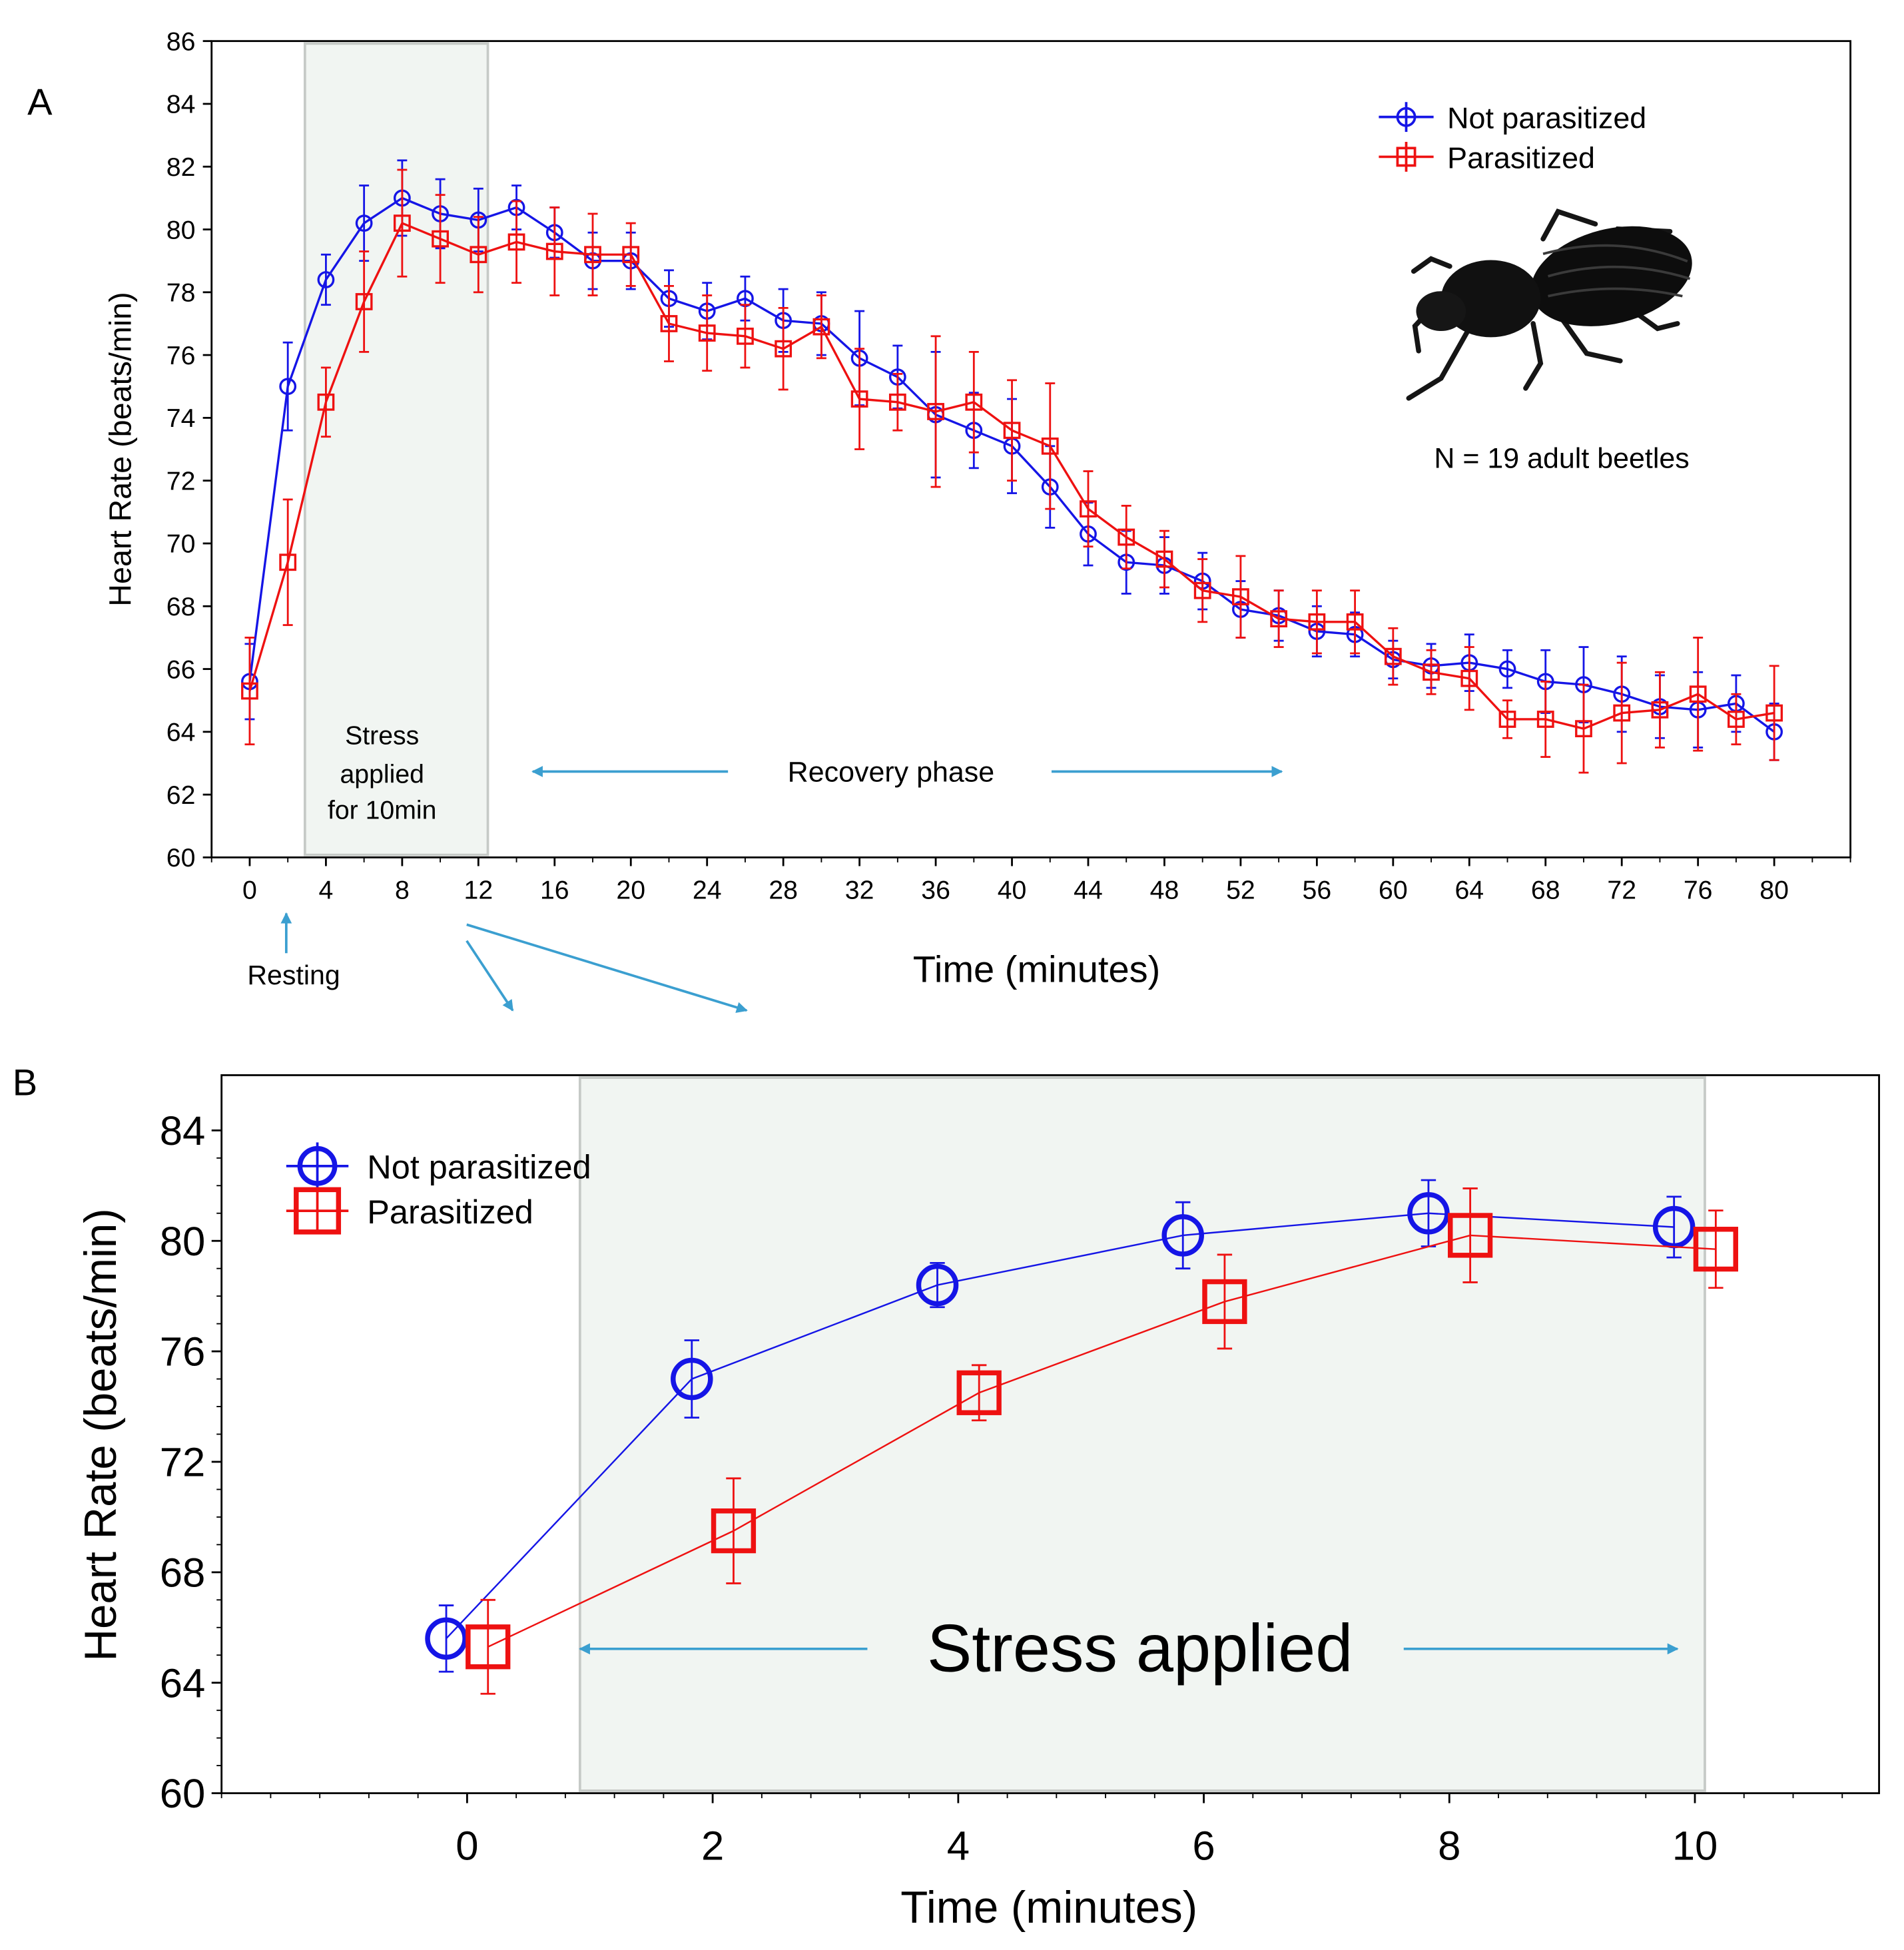 This screenshot has height=1950, width=1904. I want to click on x-tick-label: 0, so click(249, 890).